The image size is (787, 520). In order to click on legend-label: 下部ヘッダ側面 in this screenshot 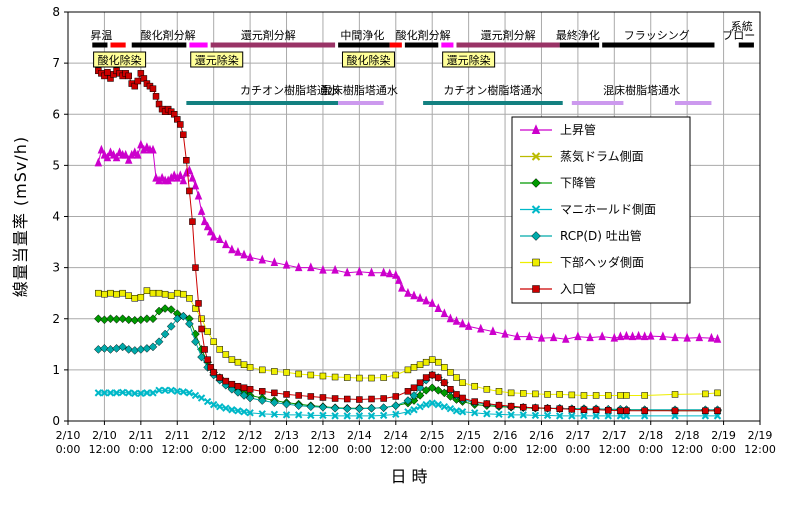, I will do `click(602, 262)`.